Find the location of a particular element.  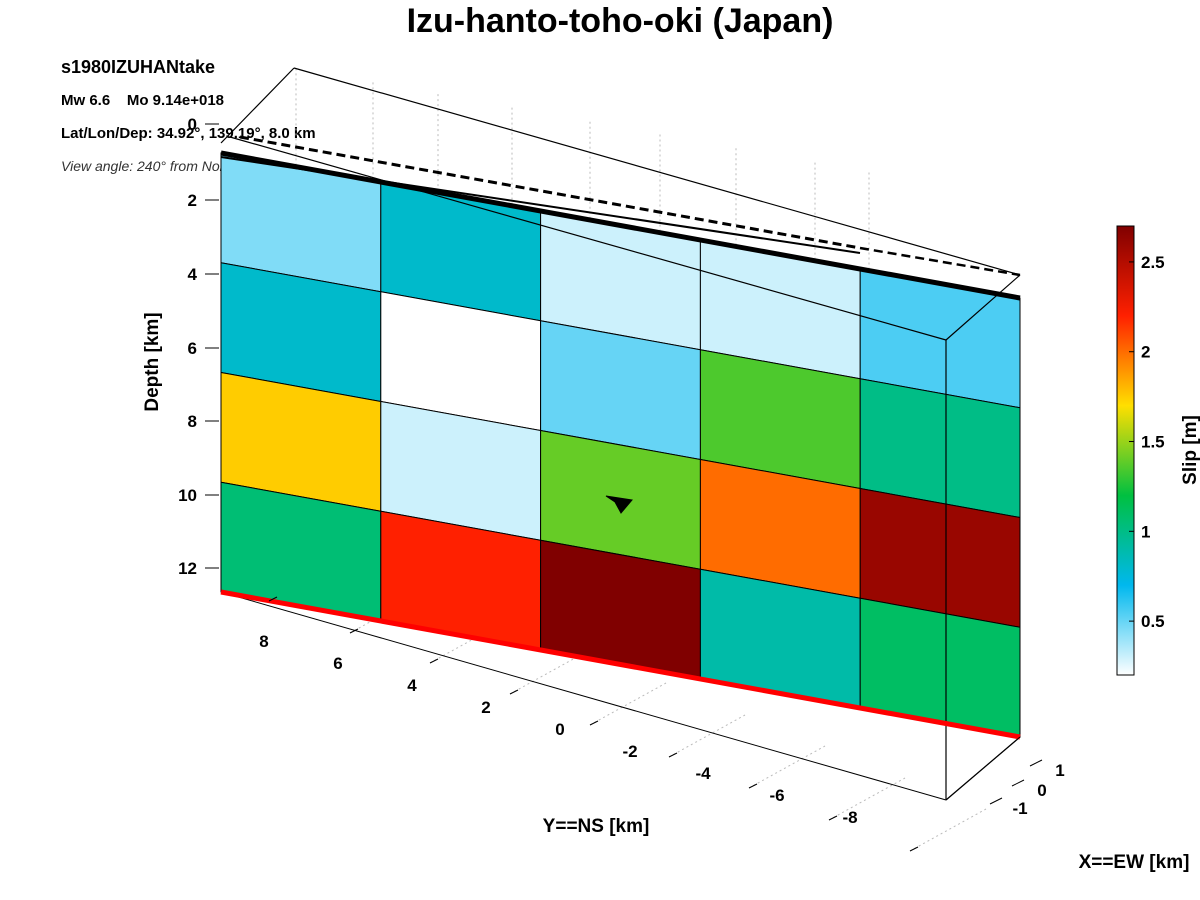

ew-tick-label-2: -1 is located at coordinates (1019, 808).